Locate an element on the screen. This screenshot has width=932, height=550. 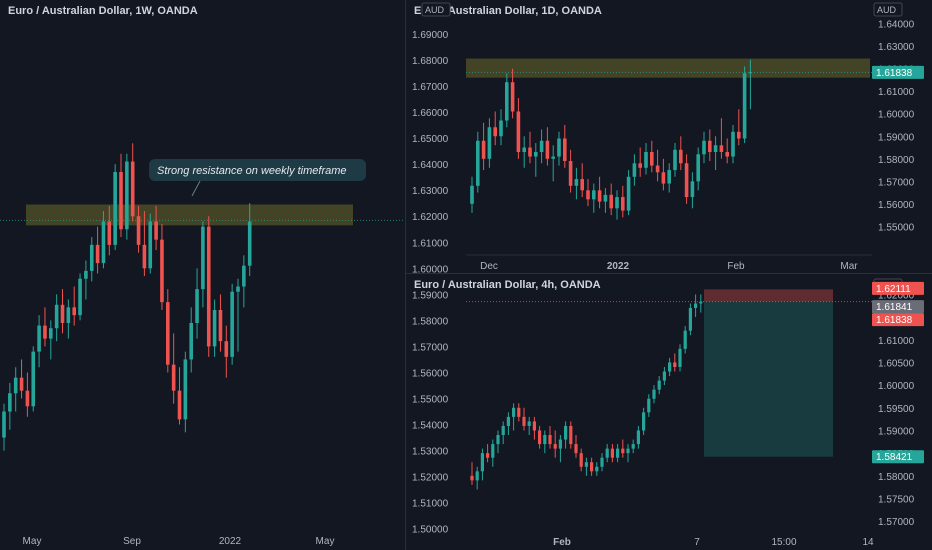
daily-currency-badge: AUD is located at coordinates (887, 10).